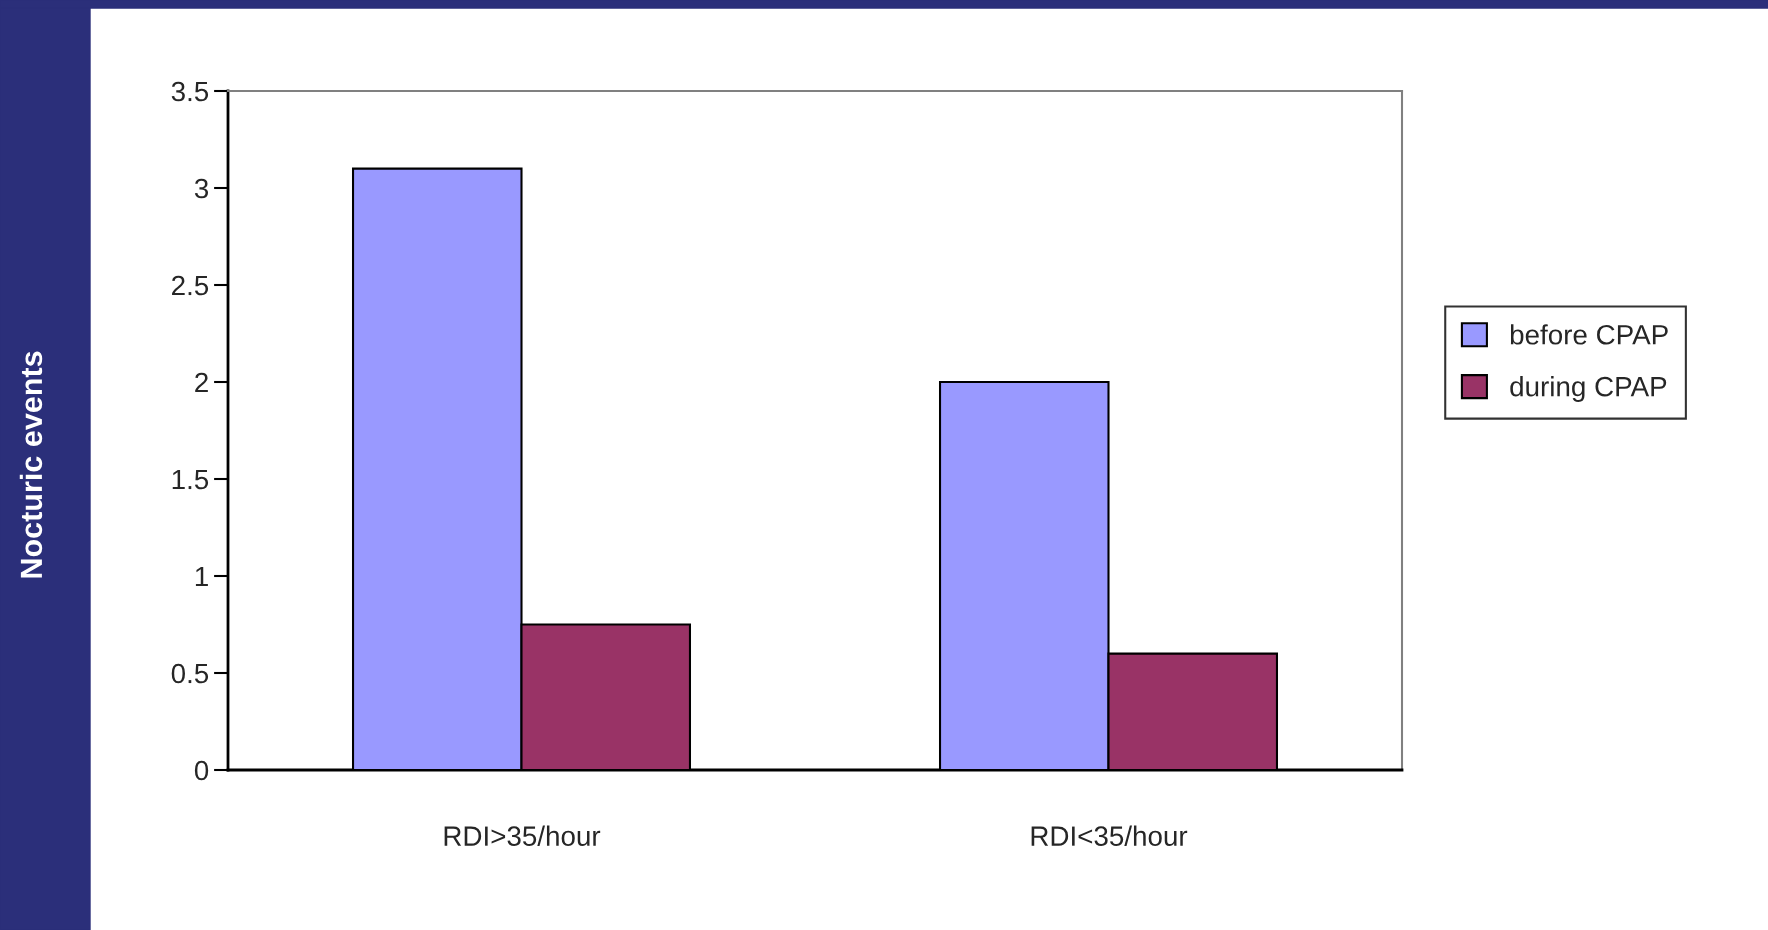  I want to click on y-tick-label: 1, so click(201, 576).